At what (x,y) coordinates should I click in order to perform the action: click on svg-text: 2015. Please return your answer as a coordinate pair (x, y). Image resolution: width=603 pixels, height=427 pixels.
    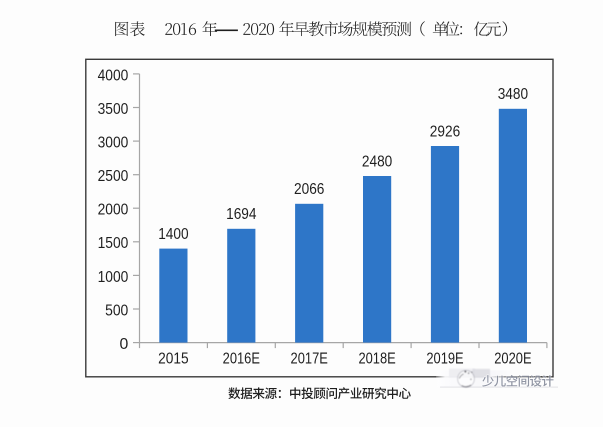
    Looking at the image, I should click on (173, 359).